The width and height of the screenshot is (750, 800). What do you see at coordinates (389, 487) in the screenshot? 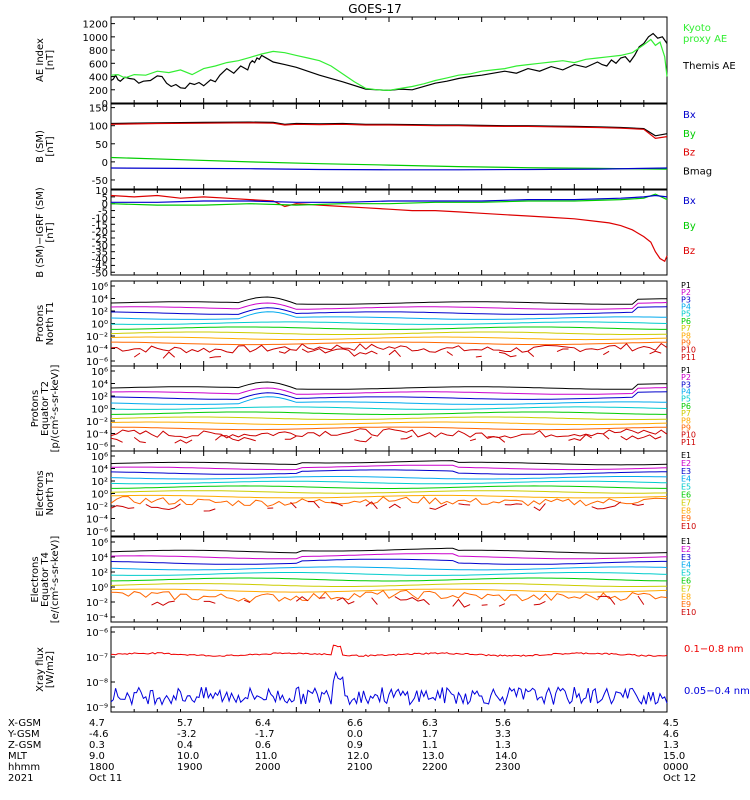
I see `flux-channel-e6` at bounding box center [389, 487].